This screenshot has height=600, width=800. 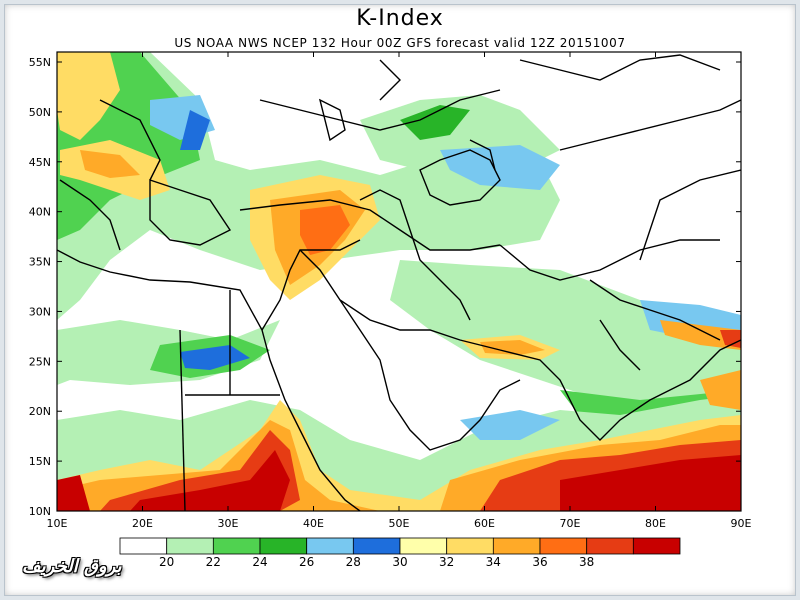 I want to click on lon-label-60e: 60E, so click(x=484, y=523).